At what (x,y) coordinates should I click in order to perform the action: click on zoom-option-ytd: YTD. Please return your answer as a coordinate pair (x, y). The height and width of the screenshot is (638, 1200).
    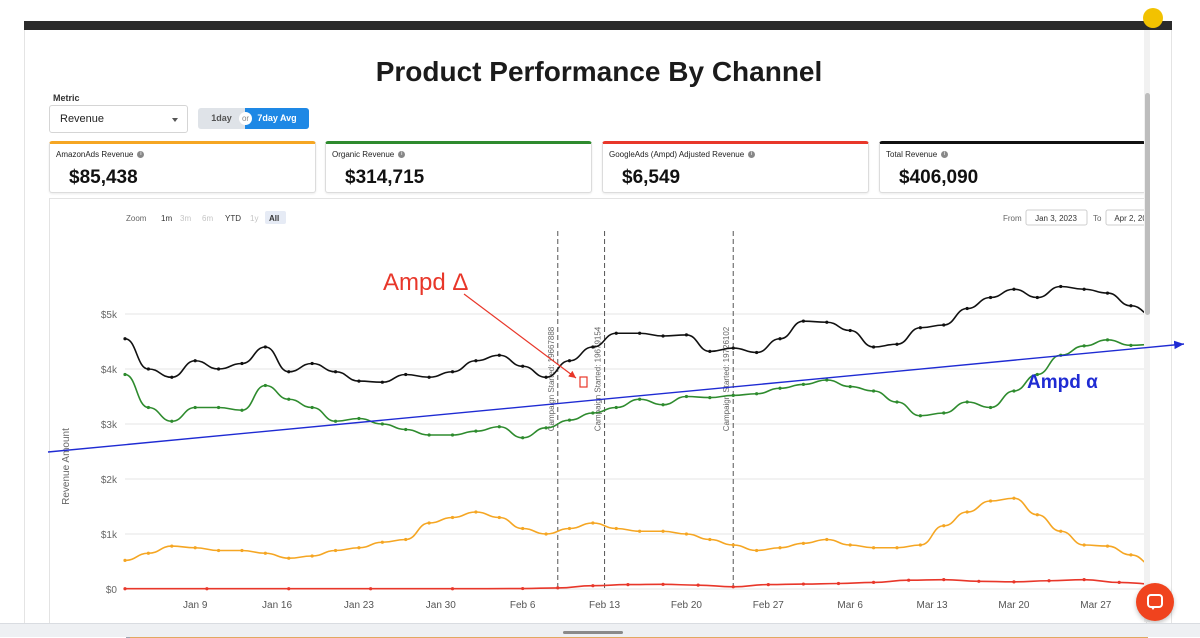
    Looking at the image, I should click on (233, 218).